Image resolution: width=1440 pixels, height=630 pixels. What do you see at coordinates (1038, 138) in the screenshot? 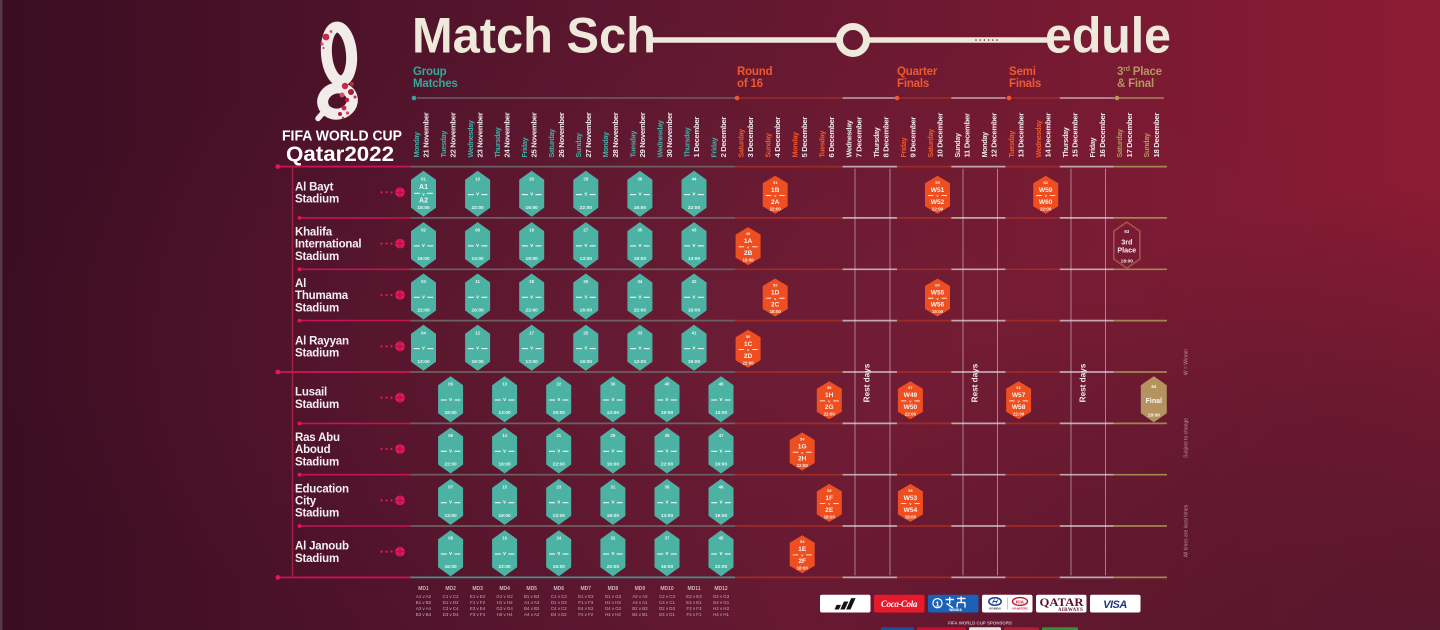
I see `svg-text: Wednesday` at bounding box center [1038, 138].